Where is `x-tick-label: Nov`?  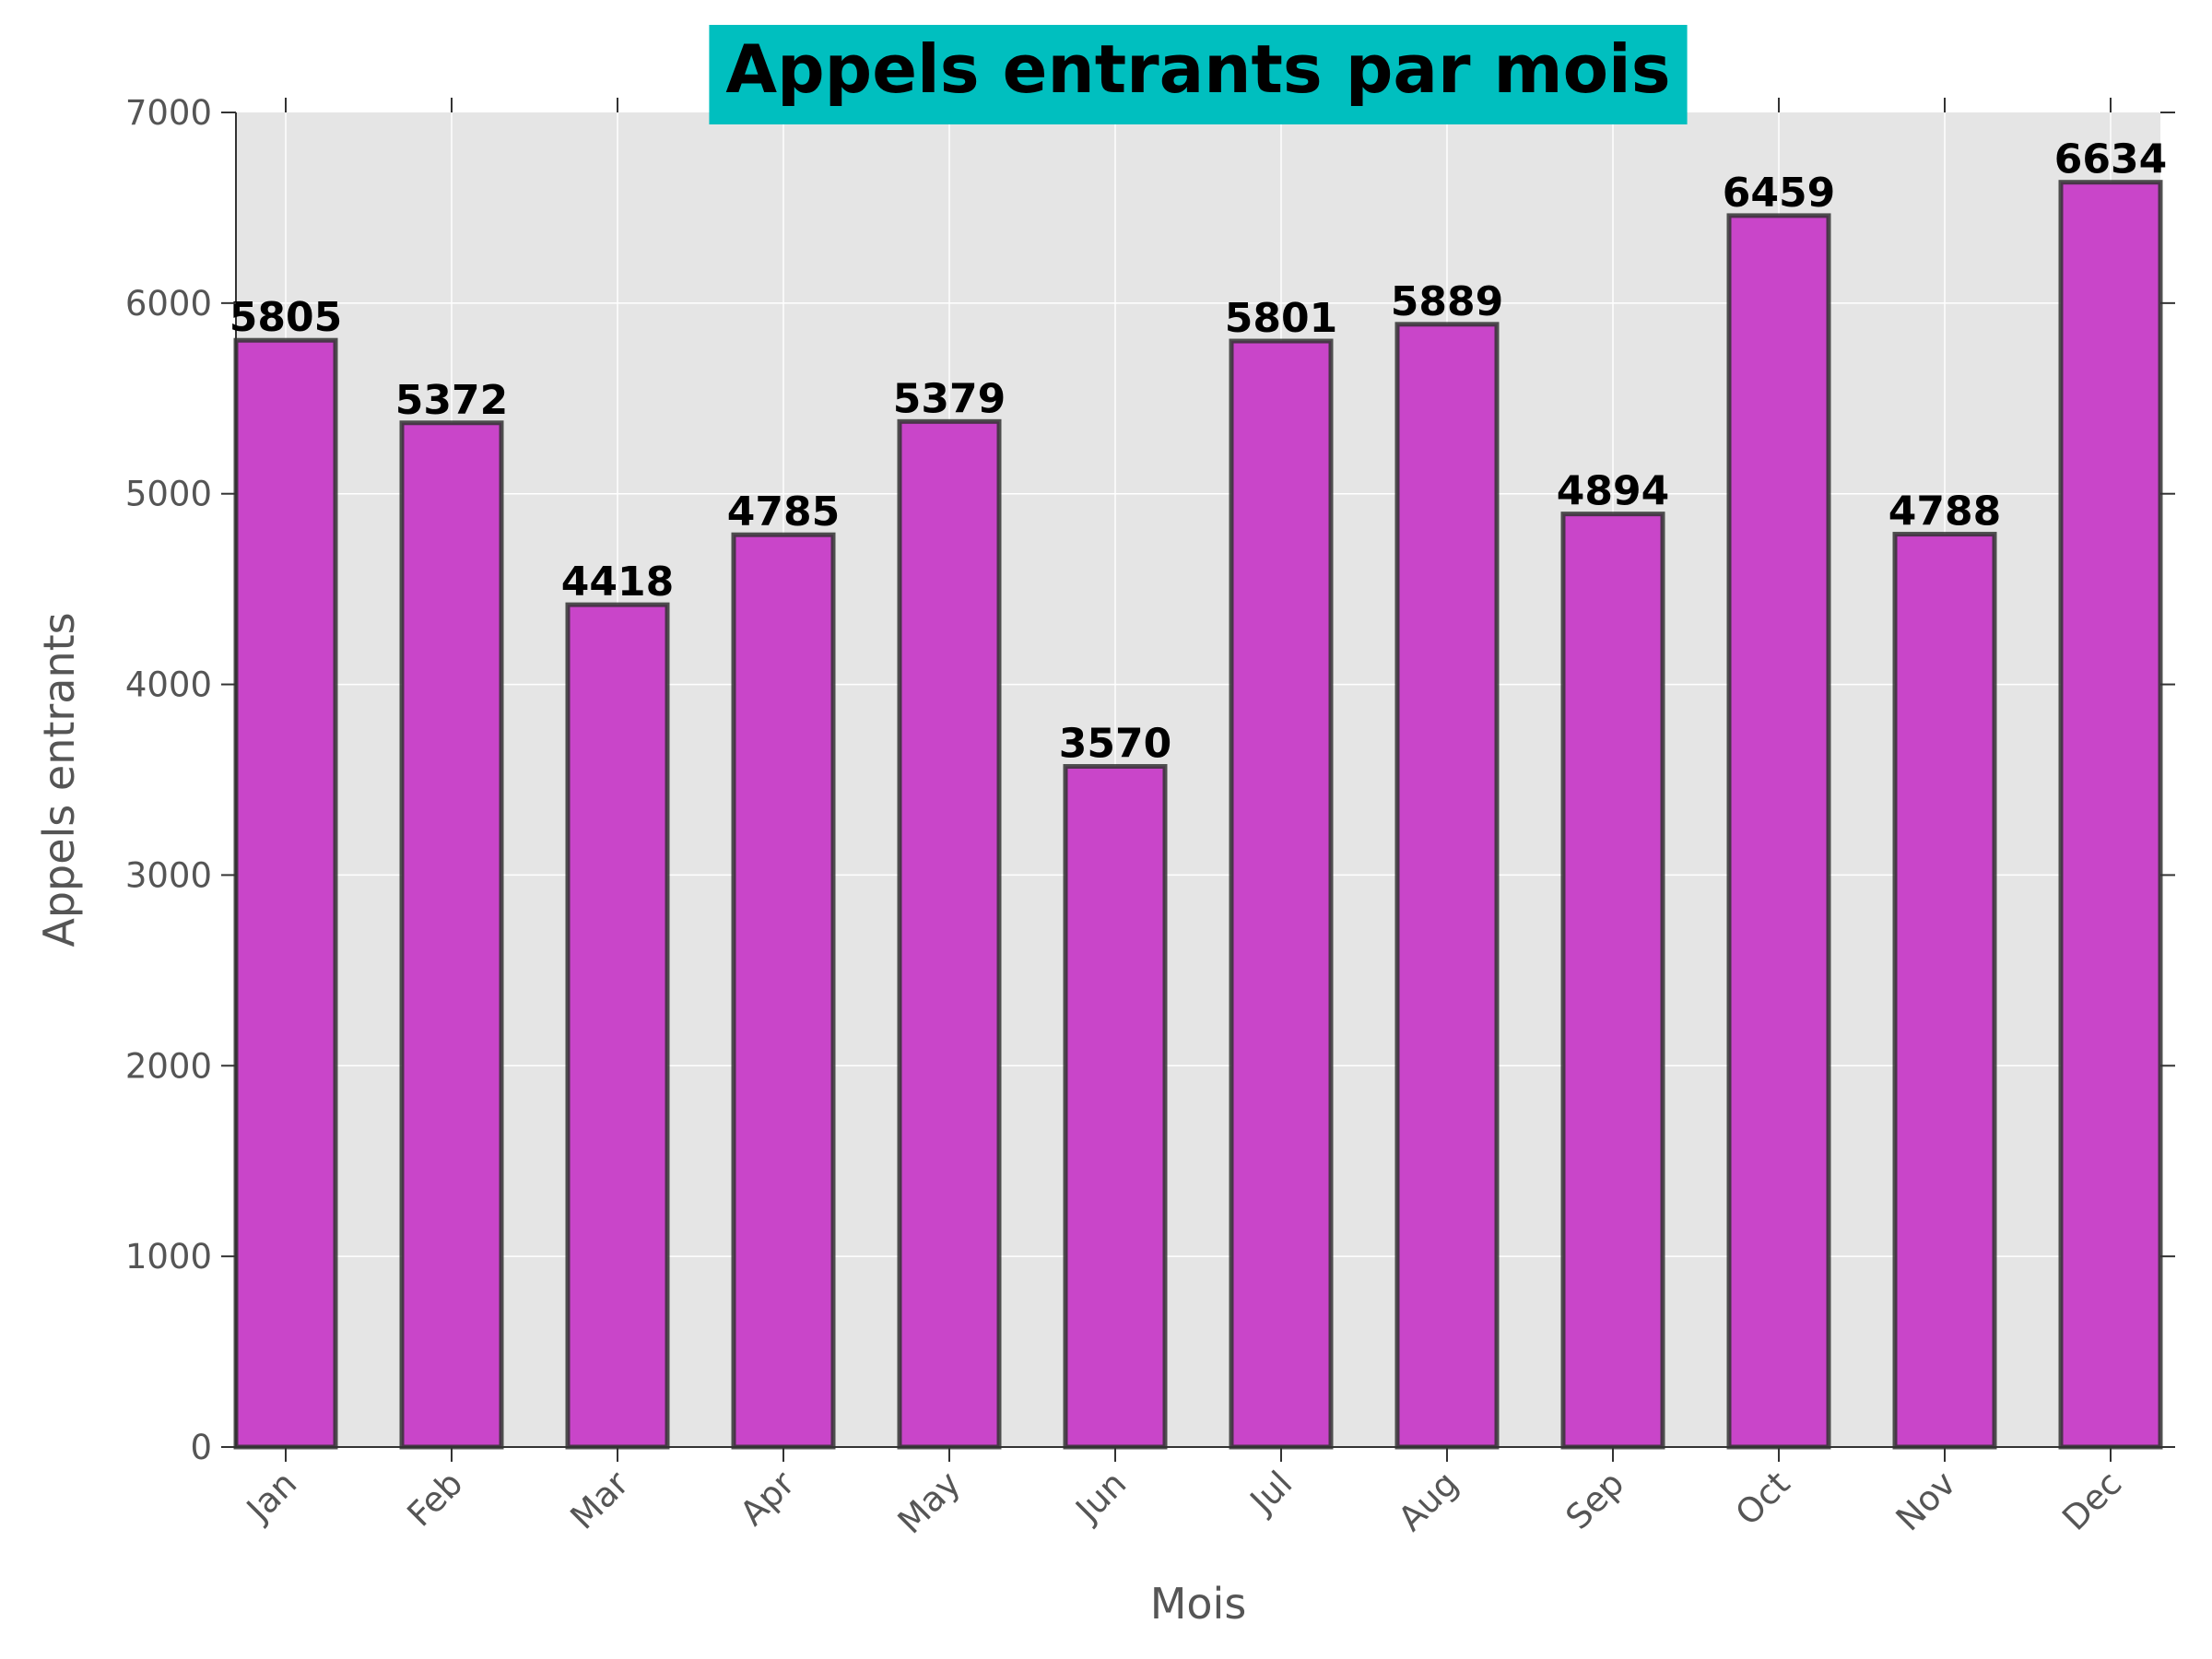
x-tick-label: Nov is located at coordinates (1925, 1501).